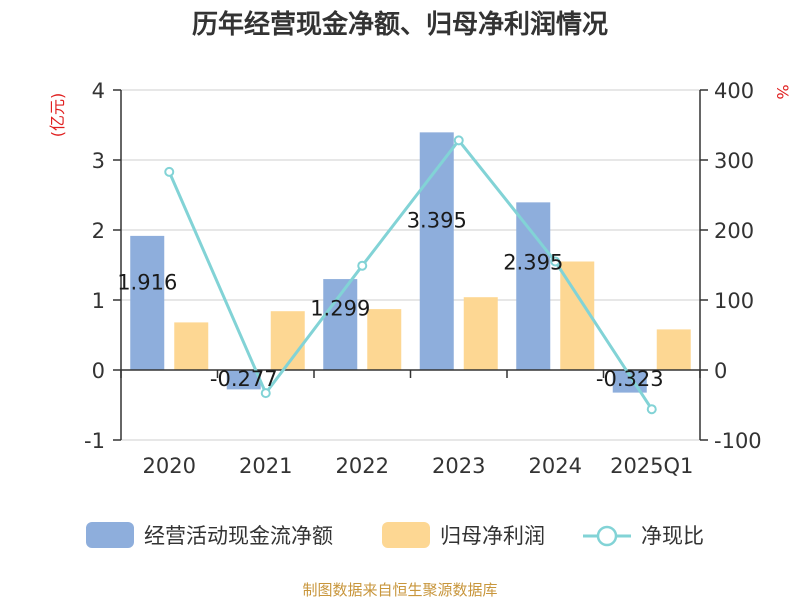 Image resolution: width=800 pixels, height=600 pixels. What do you see at coordinates (734, 231) in the screenshot?
I see `right-axis-tick-label: 200` at bounding box center [734, 231].